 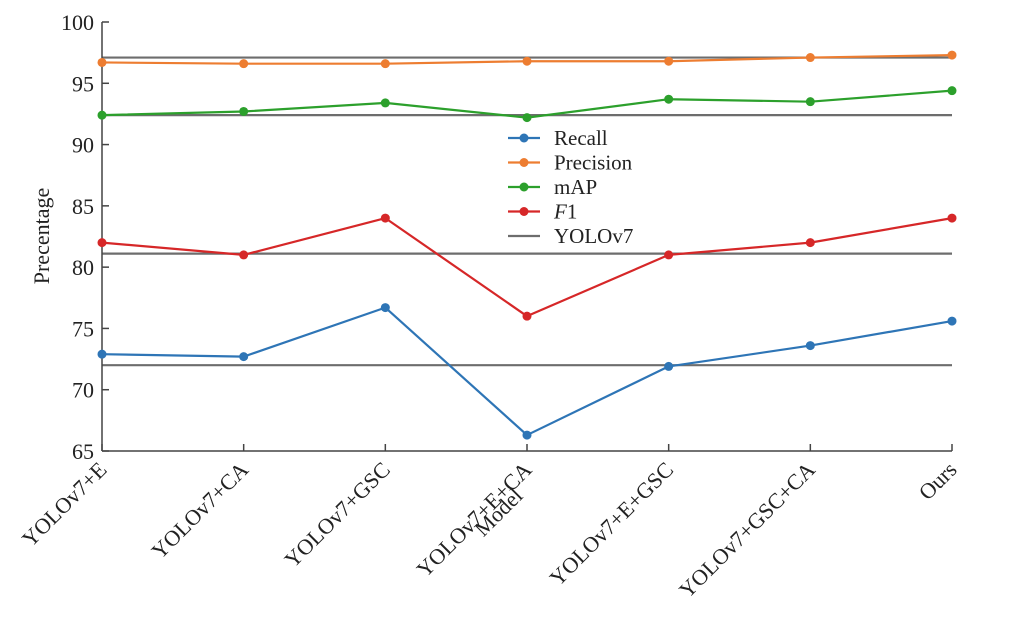 I want to click on legend-label-map: mAP, so click(x=575, y=187).